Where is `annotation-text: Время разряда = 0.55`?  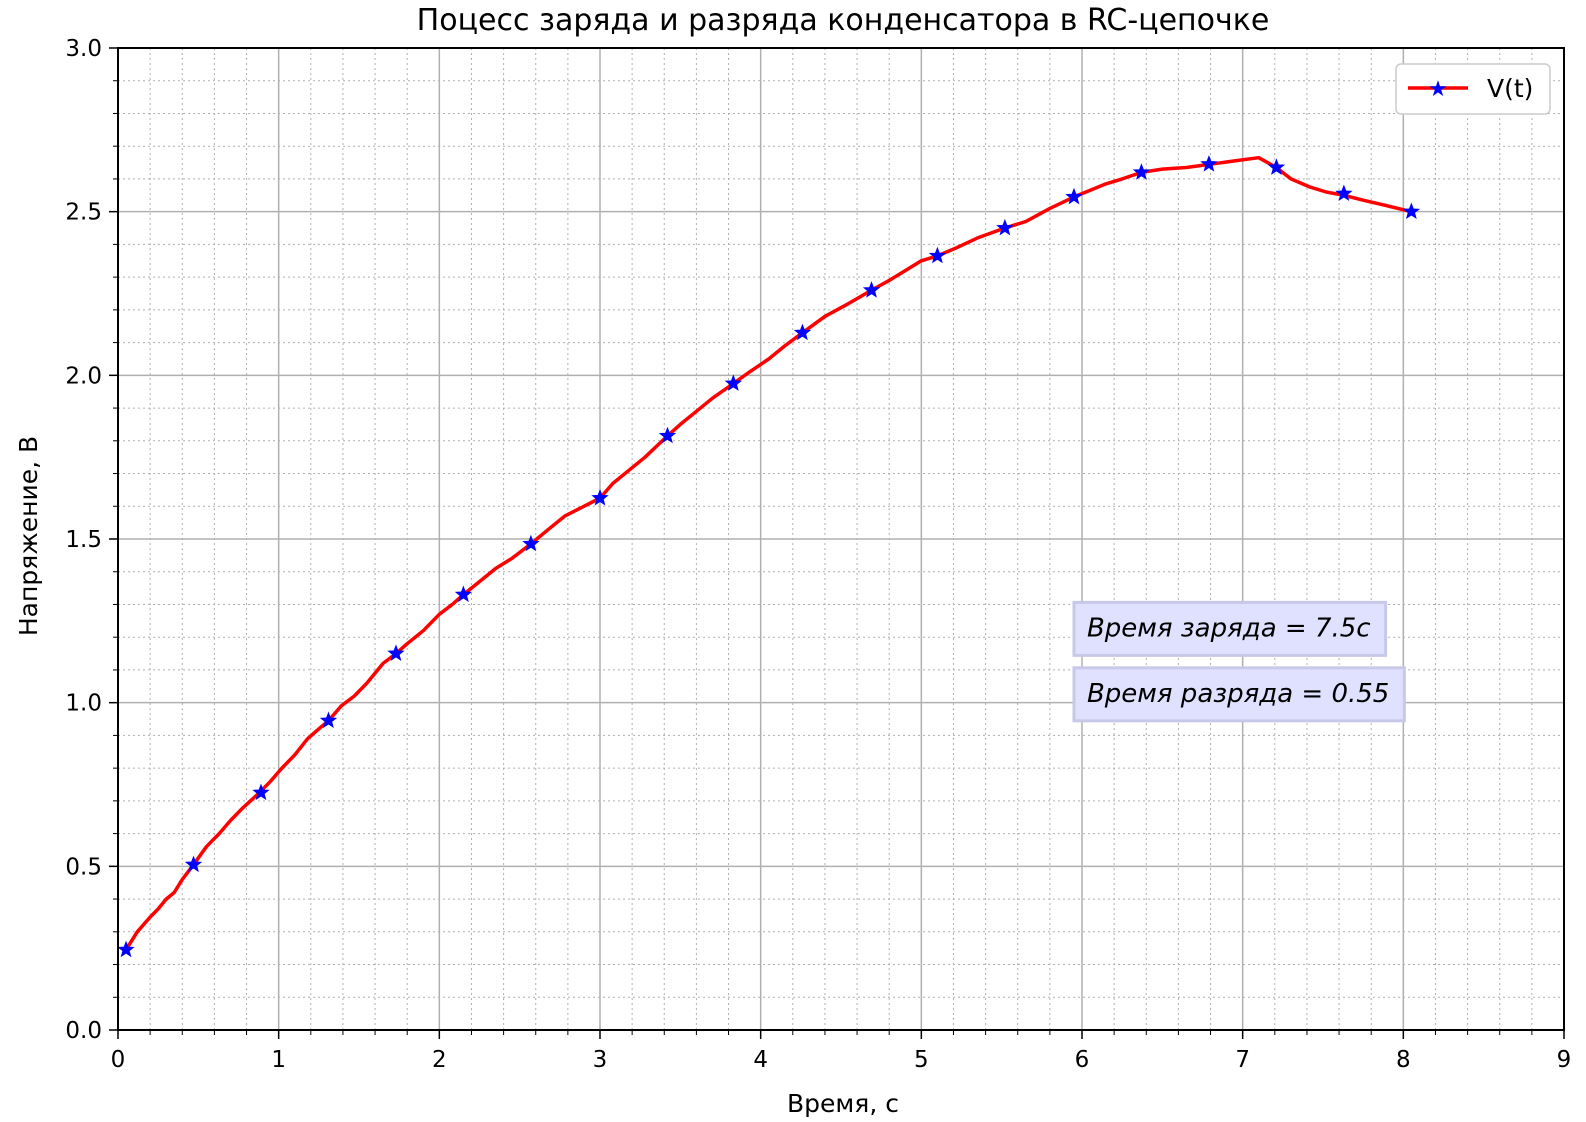 annotation-text: Время разряда = 0.55 is located at coordinates (1238, 694).